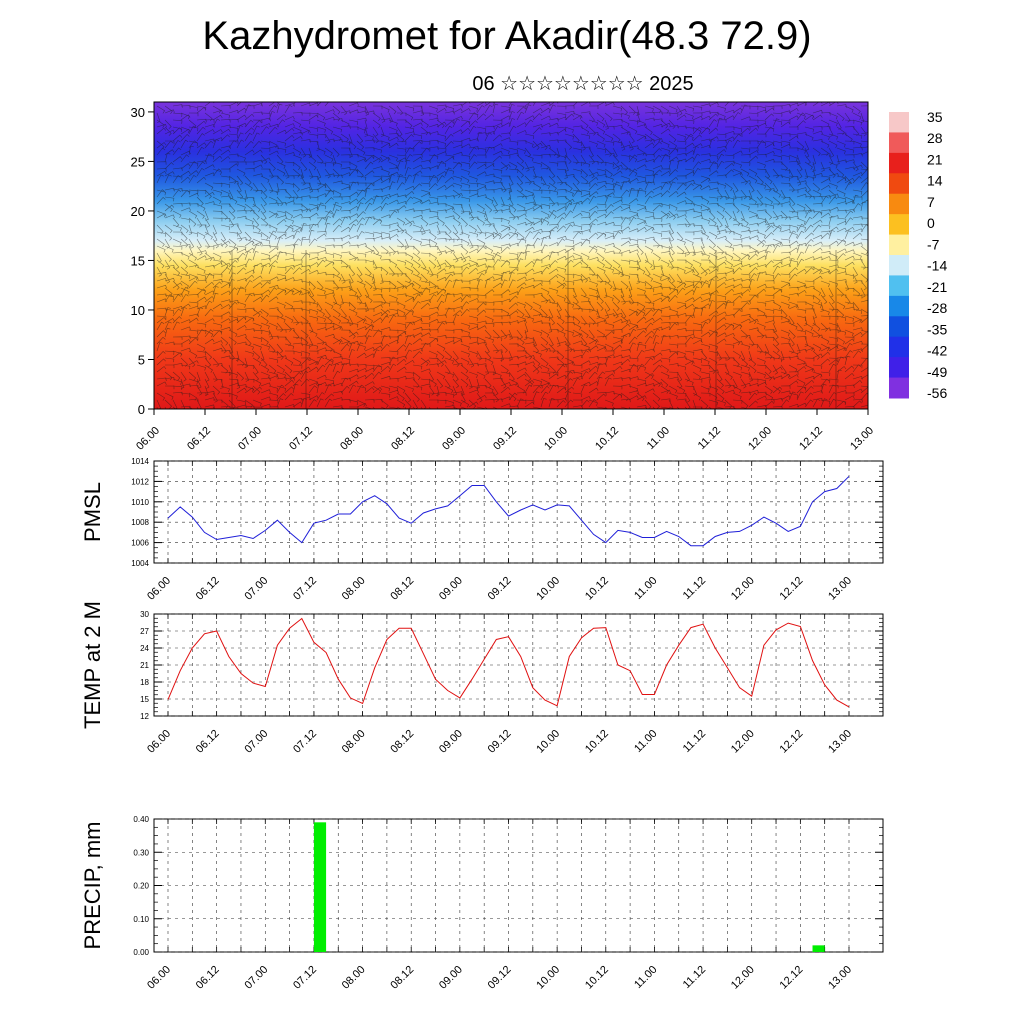 Image resolution: width=1024 pixels, height=1024 pixels. Describe the element at coordinates (144, 648) in the screenshot. I see `y-tick-label: 24` at that location.